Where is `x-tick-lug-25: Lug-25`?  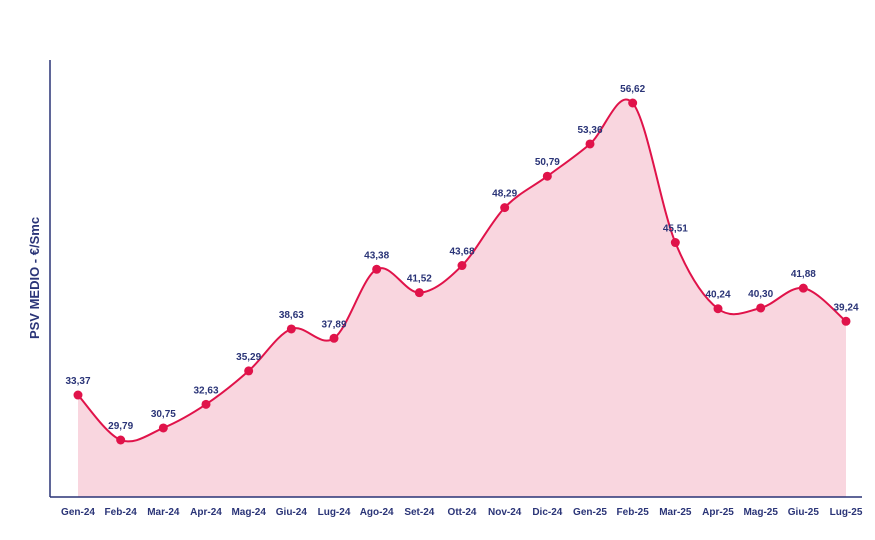
x-tick-lug-25: Lug-25 is located at coordinates (846, 512).